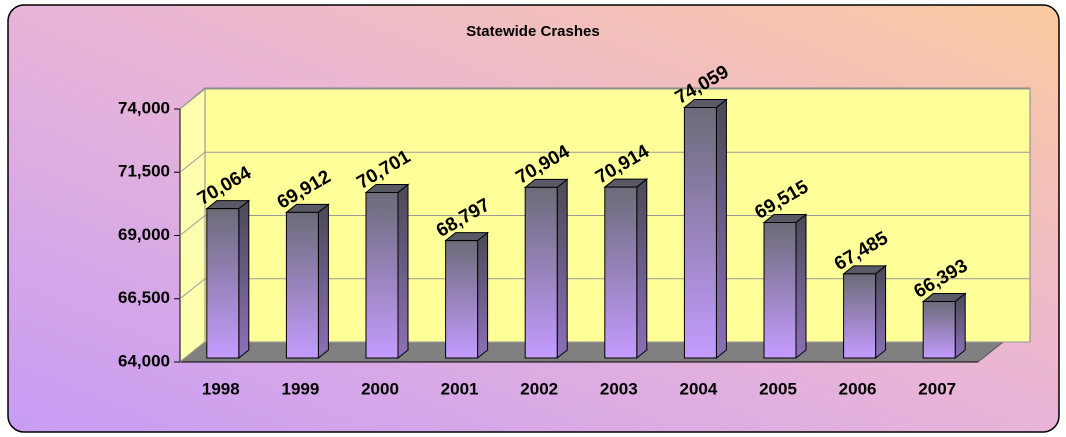  Describe the element at coordinates (144, 234) in the screenshot. I see `y-tick-label: 69,000` at that location.